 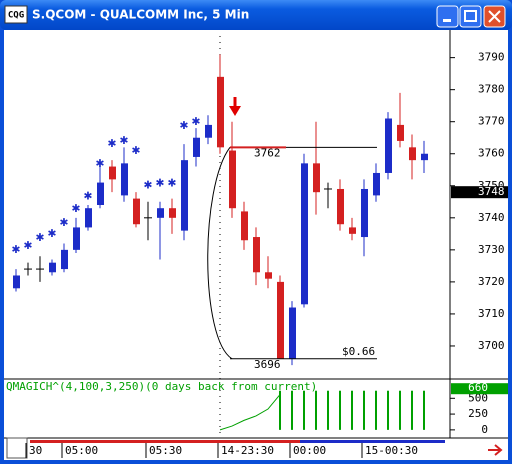 What do you see at coordinates (140, 15) in the screenshot?
I see `window-title: S.QCOM - QUALCOMM Inc, 5 Min` at bounding box center [140, 15].